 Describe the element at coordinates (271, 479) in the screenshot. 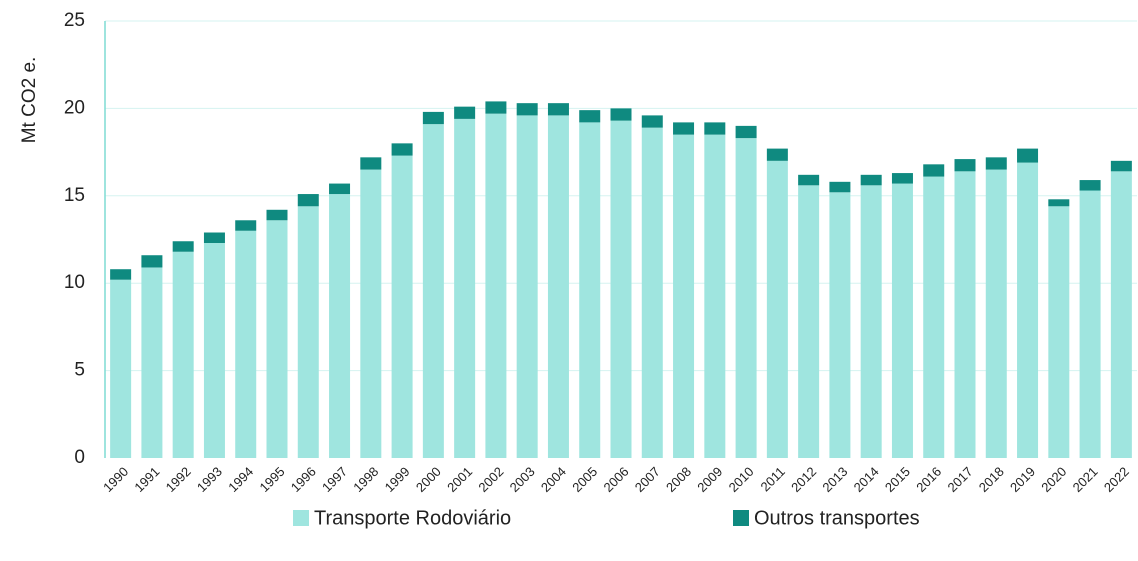

I see `x-tick-label: 1995` at that location.